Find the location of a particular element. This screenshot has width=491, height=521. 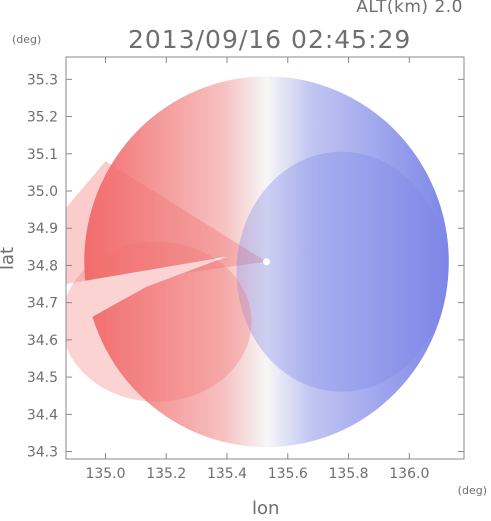

west-echo-band is located at coordinates (166, 225).